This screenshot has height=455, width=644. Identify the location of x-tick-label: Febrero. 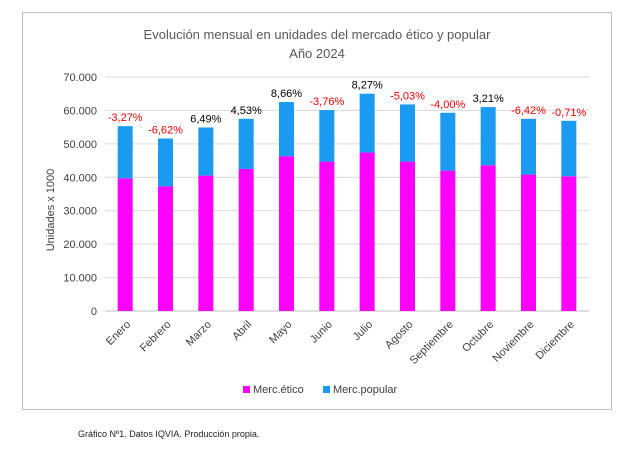
(156, 337).